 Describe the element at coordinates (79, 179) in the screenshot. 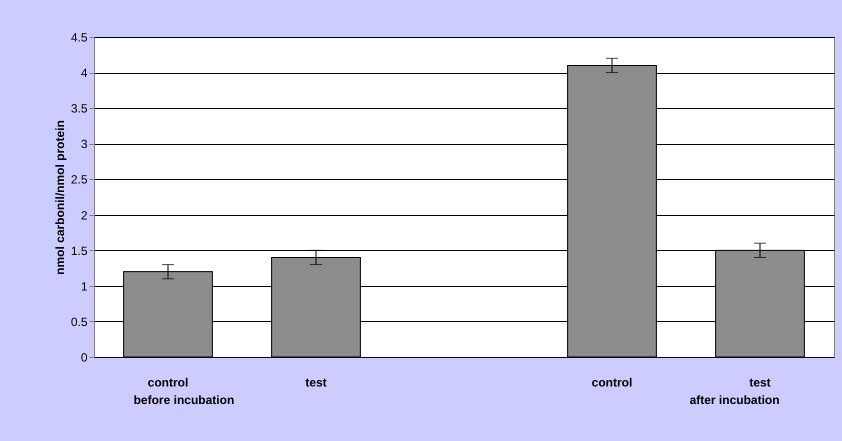

I see `y-tick-label: 2.5` at that location.